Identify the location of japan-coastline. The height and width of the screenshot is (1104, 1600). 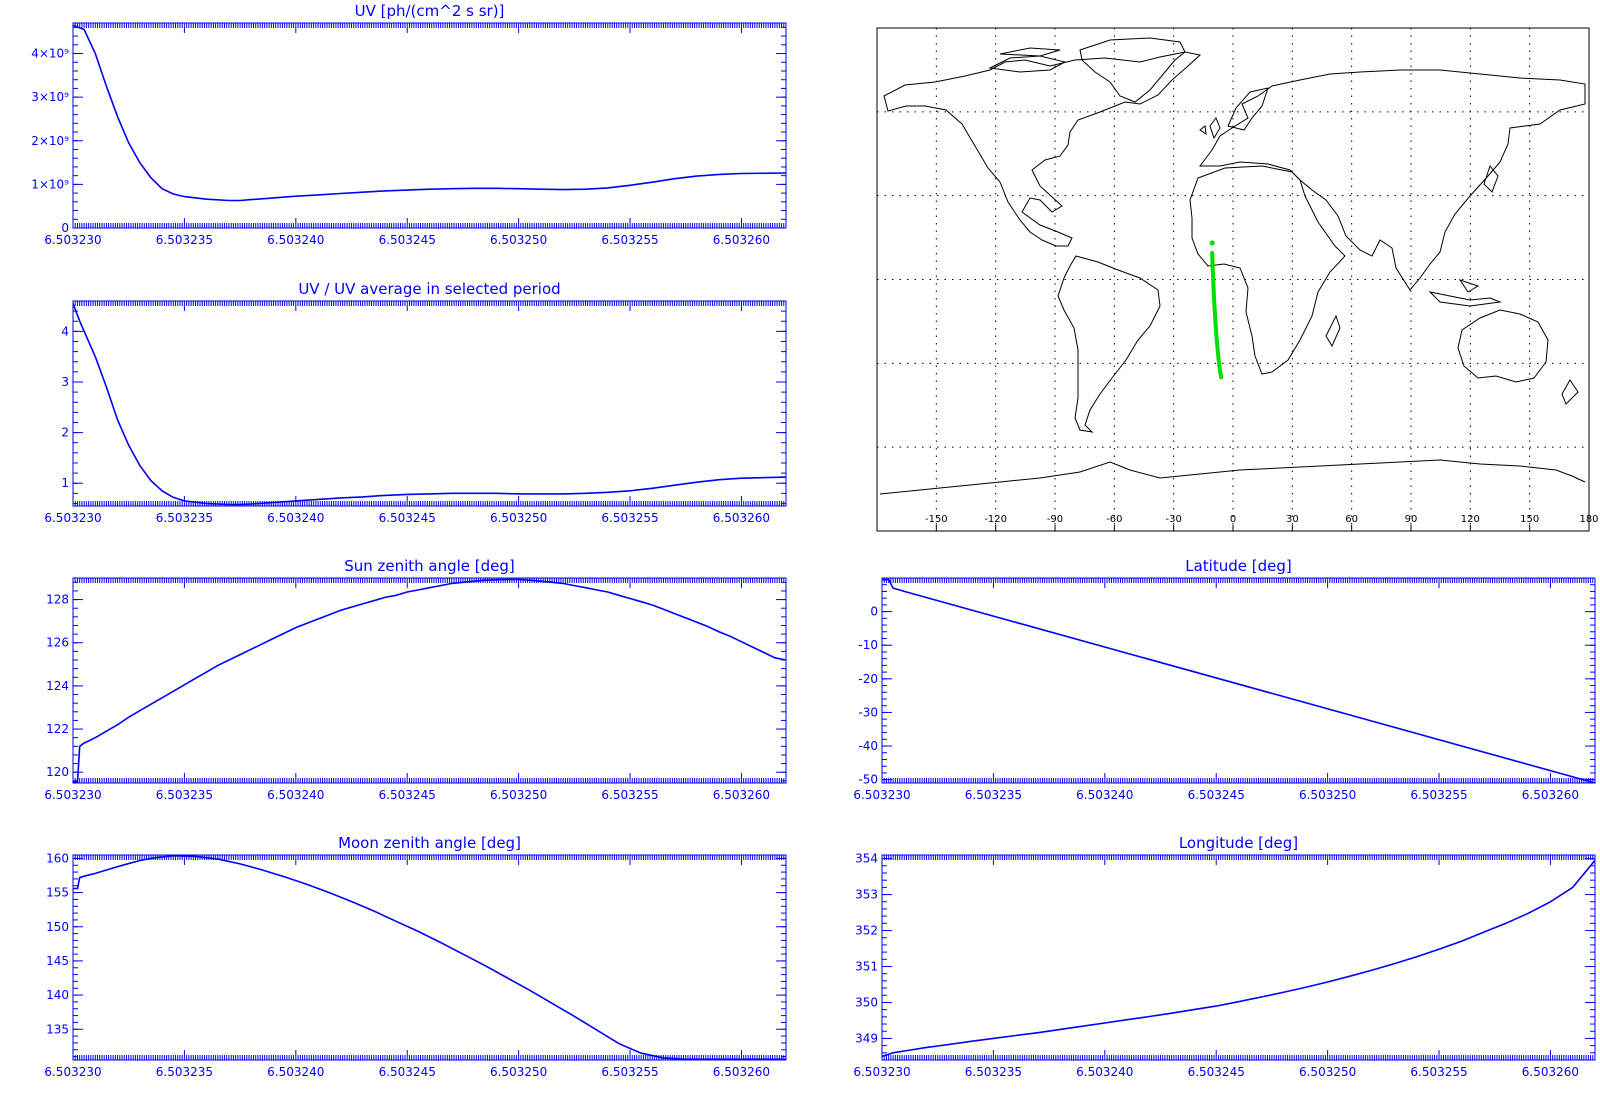
(1491, 178).